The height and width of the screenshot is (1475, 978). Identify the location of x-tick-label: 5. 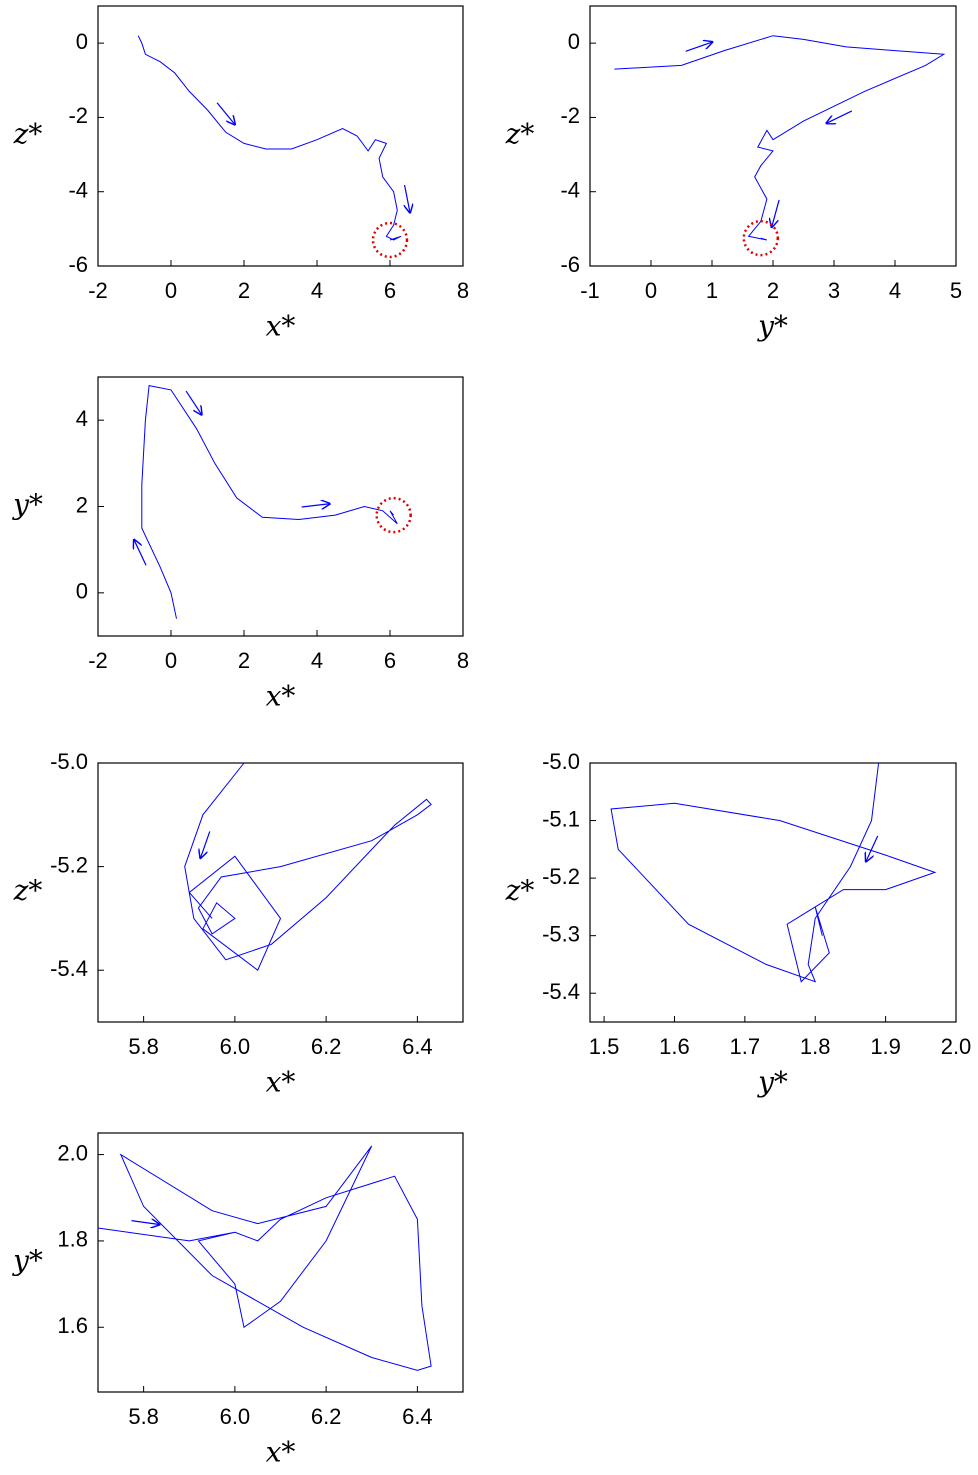
(956, 290).